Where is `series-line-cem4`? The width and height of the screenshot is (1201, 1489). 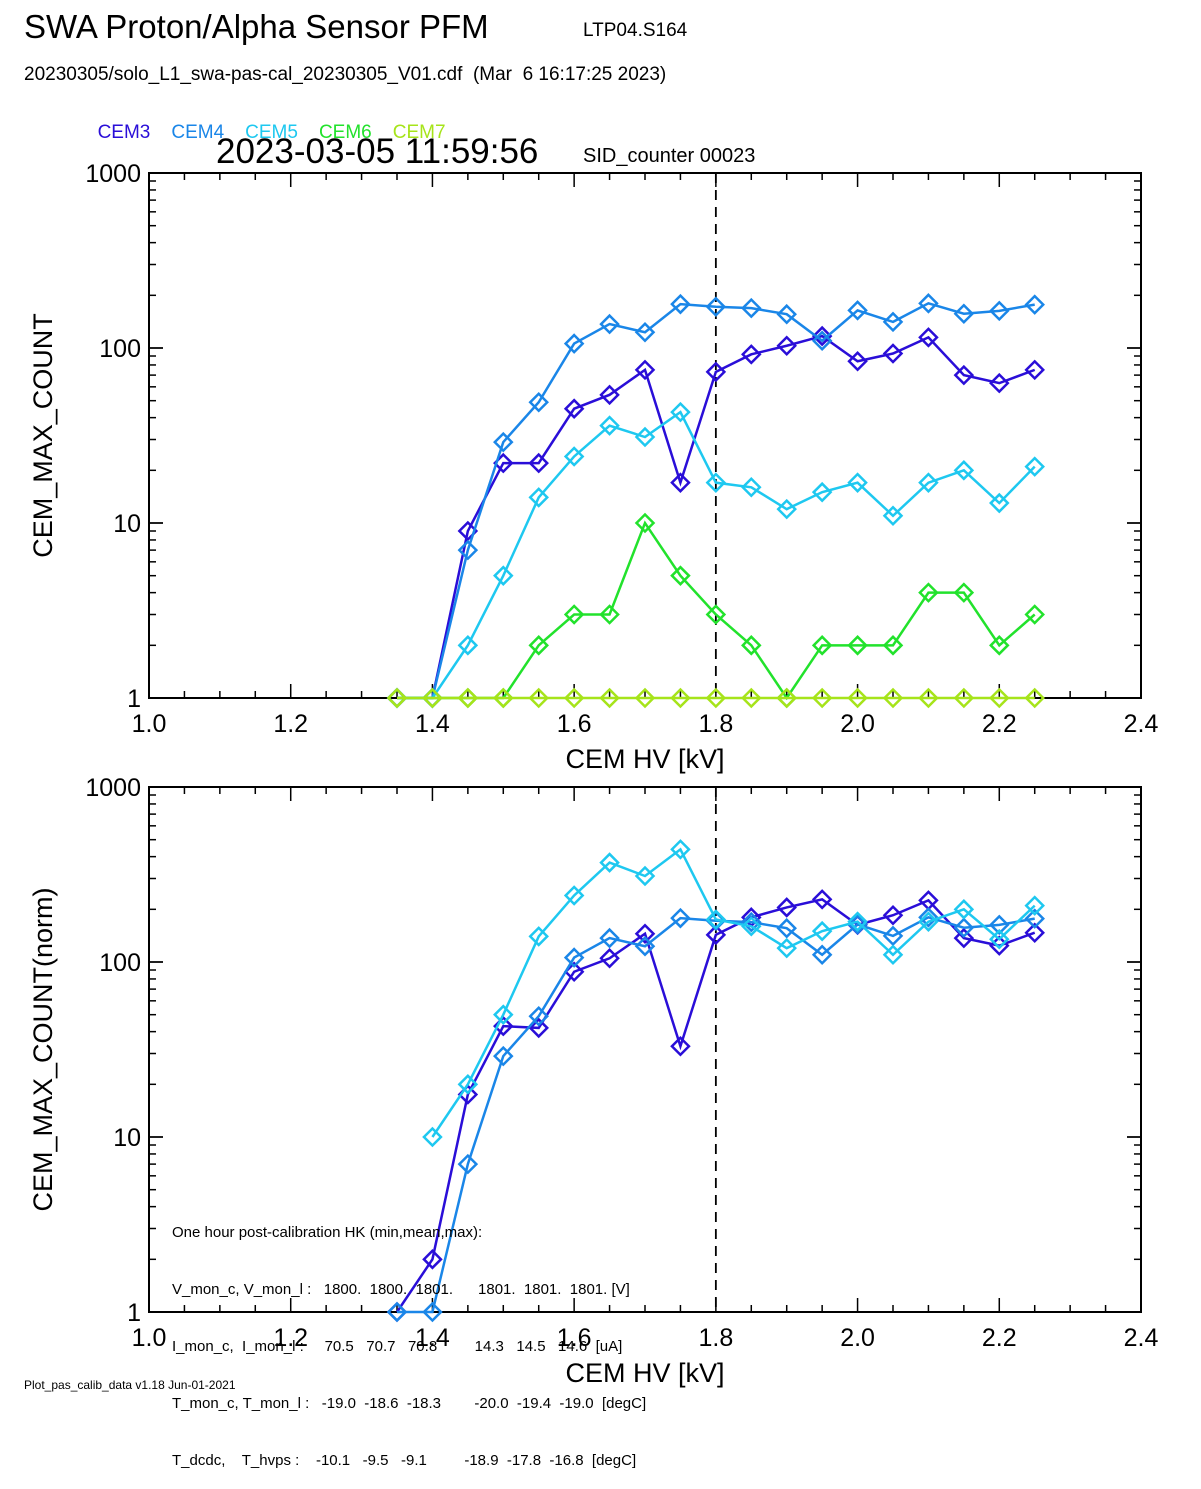 series-line-cem4 is located at coordinates (716, 1114).